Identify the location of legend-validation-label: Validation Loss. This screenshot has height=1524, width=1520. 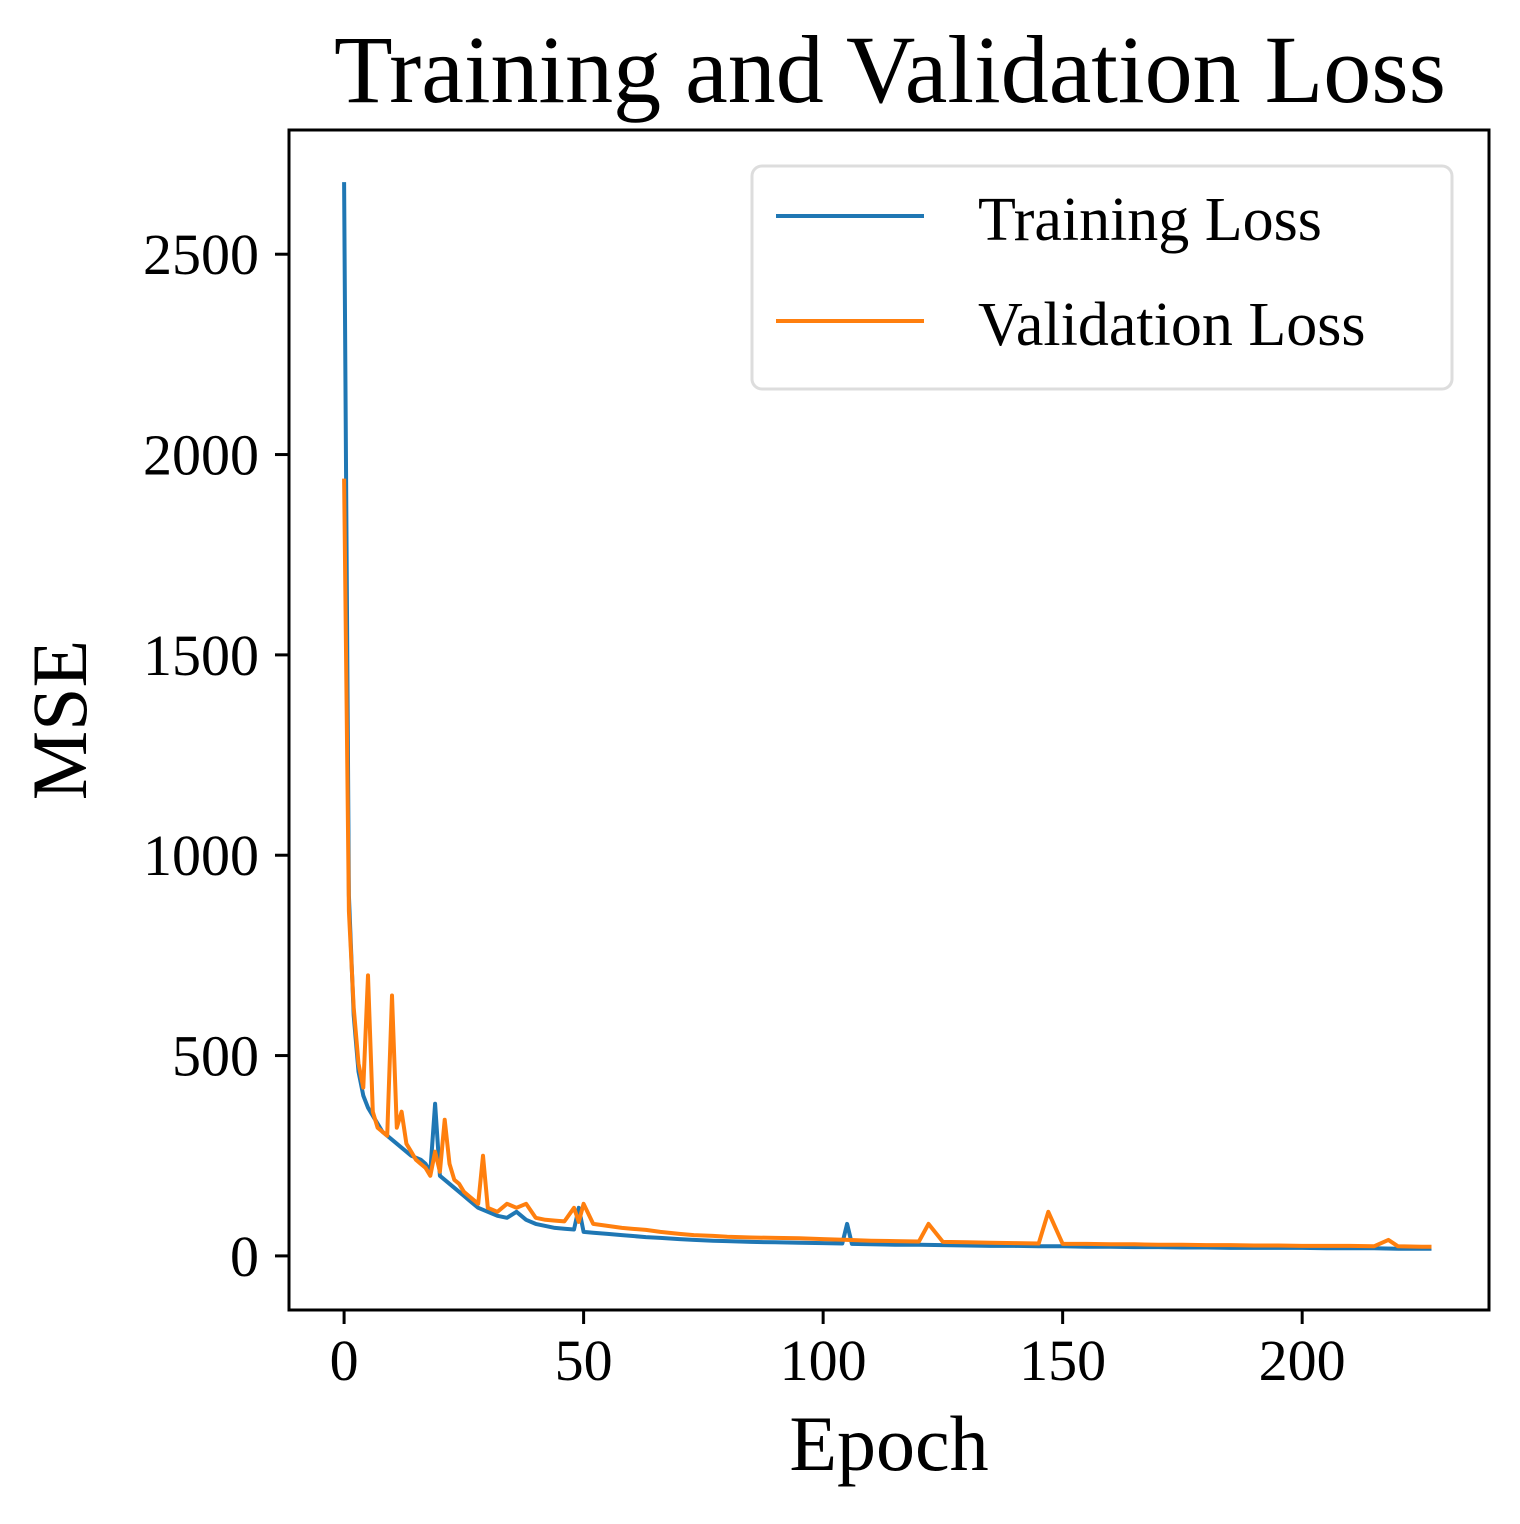
(1171, 325).